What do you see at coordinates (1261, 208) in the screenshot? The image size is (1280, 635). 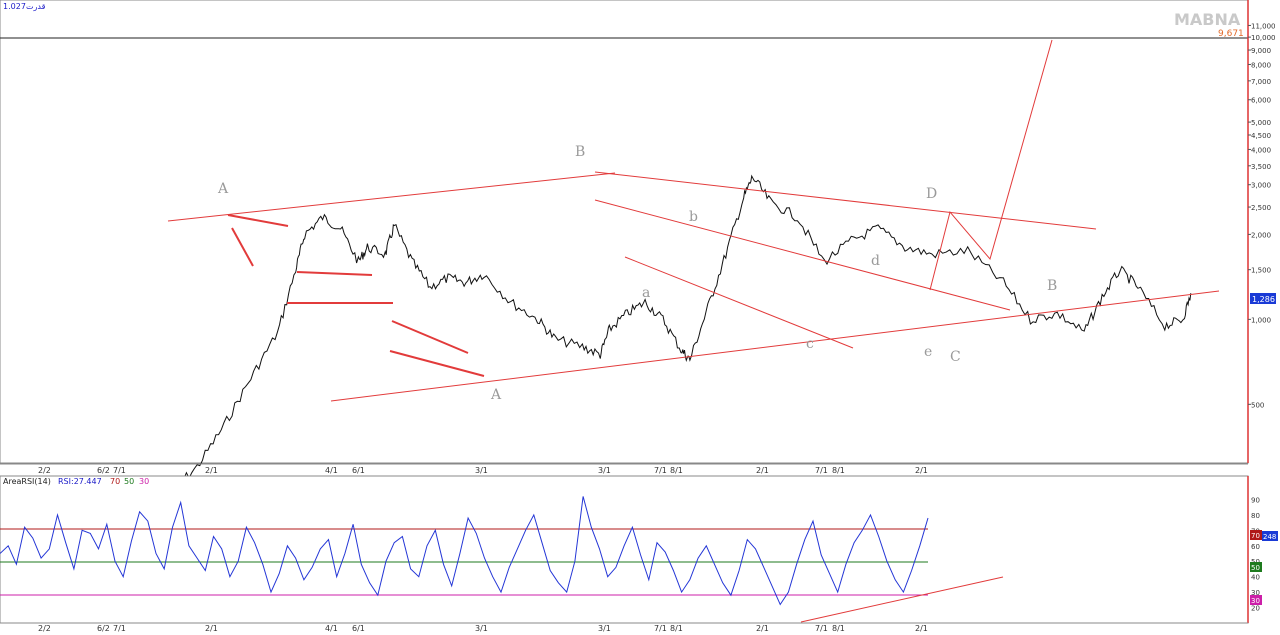 I see `price-tick-label: 2,500` at bounding box center [1261, 208].